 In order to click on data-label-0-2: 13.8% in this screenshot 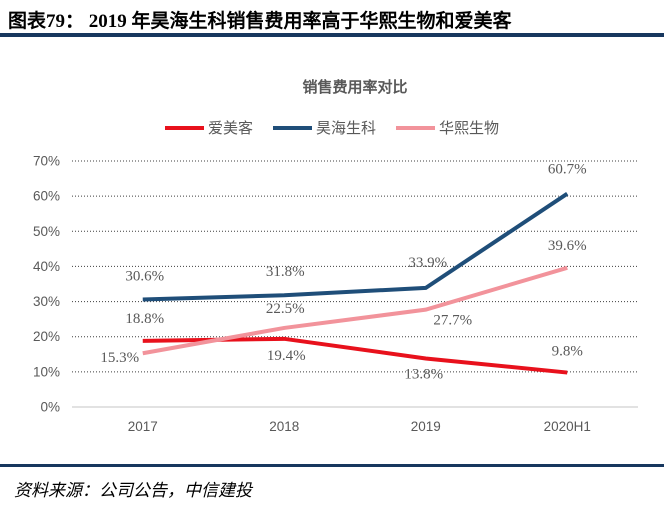, I will do `click(423, 375)`.